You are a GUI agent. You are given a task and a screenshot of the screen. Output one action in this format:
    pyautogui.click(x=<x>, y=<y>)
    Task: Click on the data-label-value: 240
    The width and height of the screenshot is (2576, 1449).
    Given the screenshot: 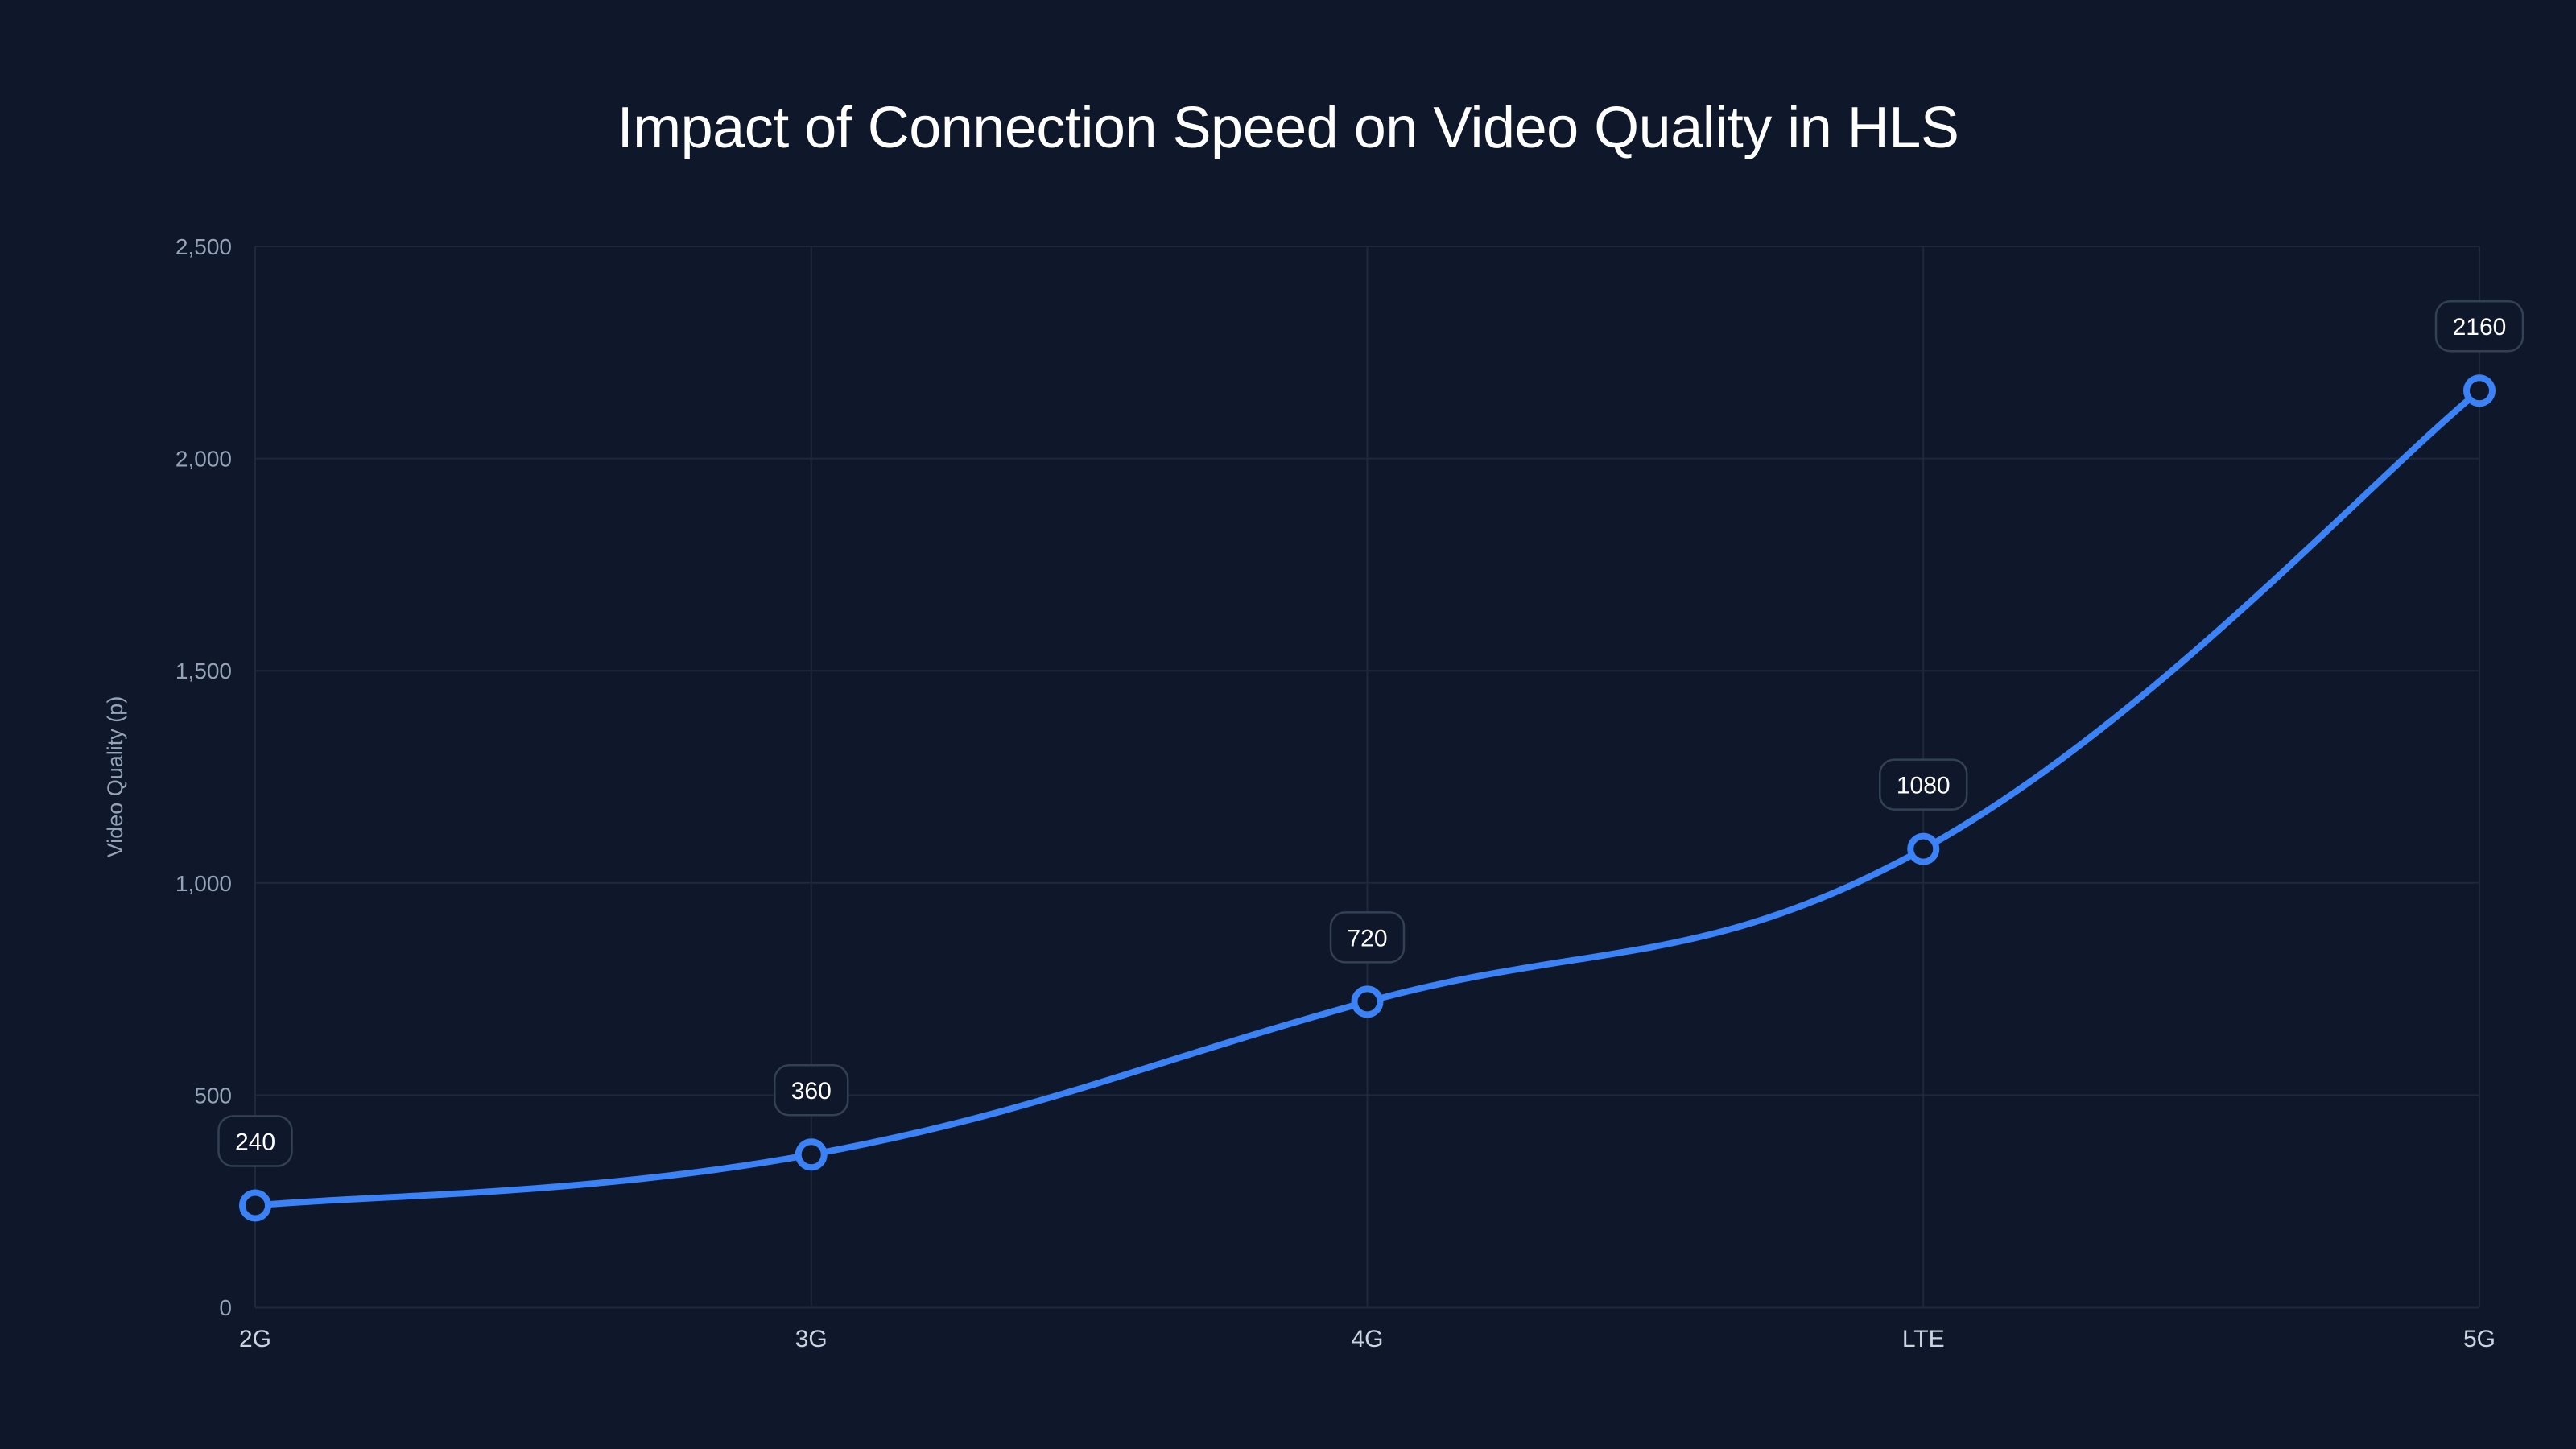 What is the action you would take?
    pyautogui.click(x=255, y=1142)
    